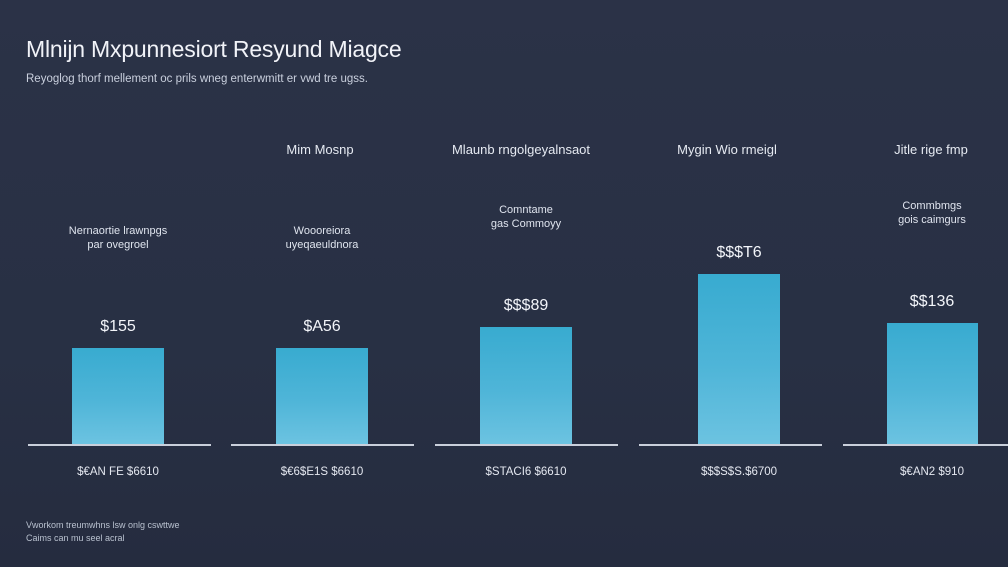 The width and height of the screenshot is (1008, 567). I want to click on category-label: $STACI6 $6610, so click(526, 472).